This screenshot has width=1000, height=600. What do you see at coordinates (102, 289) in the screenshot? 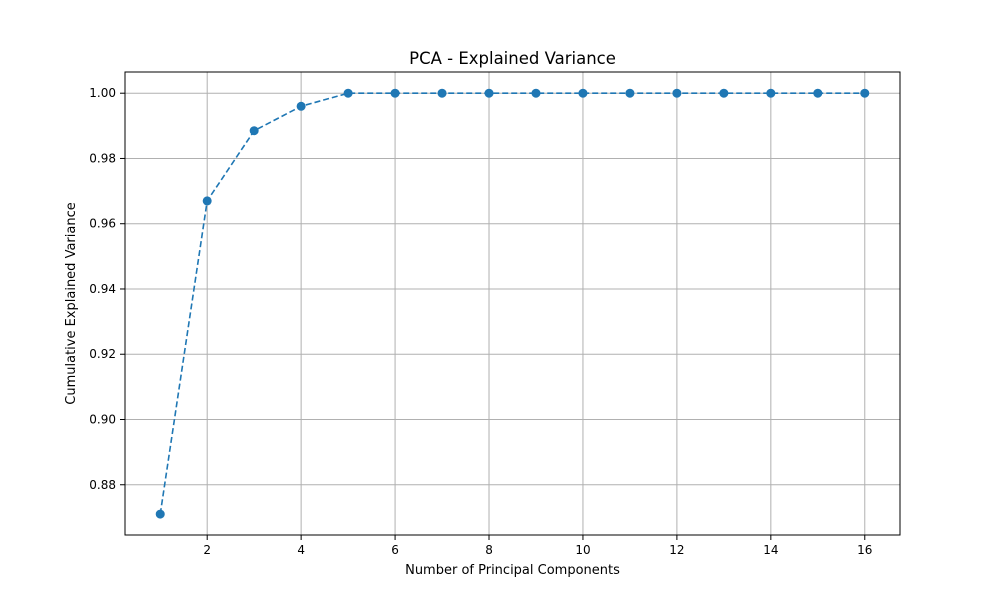
I see `y-tick-label: 0.94` at bounding box center [102, 289].